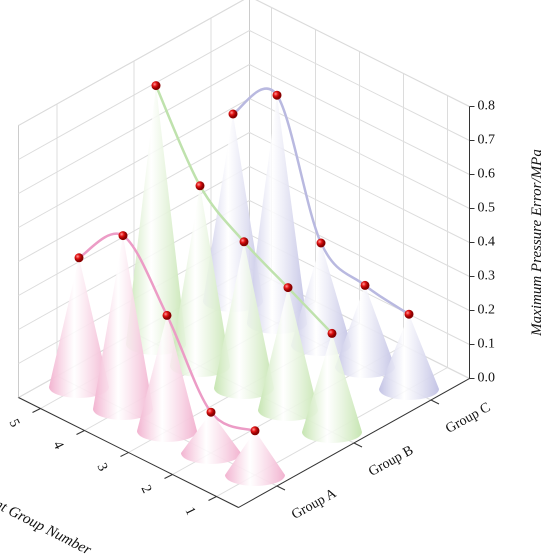 The width and height of the screenshot is (550, 554). Describe the element at coordinates (190, 511) in the screenshot. I see `x-tick-label: 1` at that location.